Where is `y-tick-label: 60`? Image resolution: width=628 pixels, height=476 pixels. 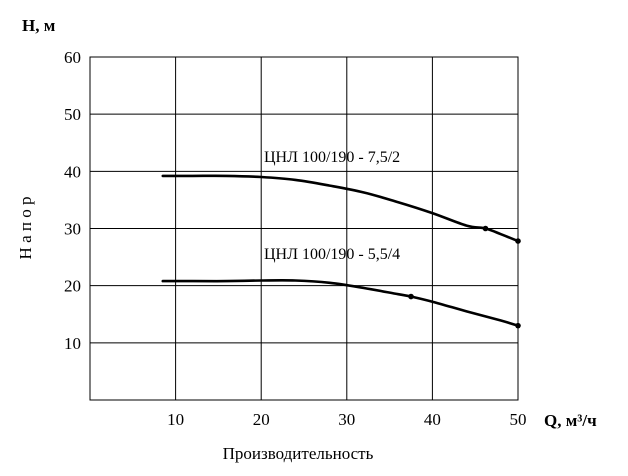
y-tick-label: 60 is located at coordinates (72, 57).